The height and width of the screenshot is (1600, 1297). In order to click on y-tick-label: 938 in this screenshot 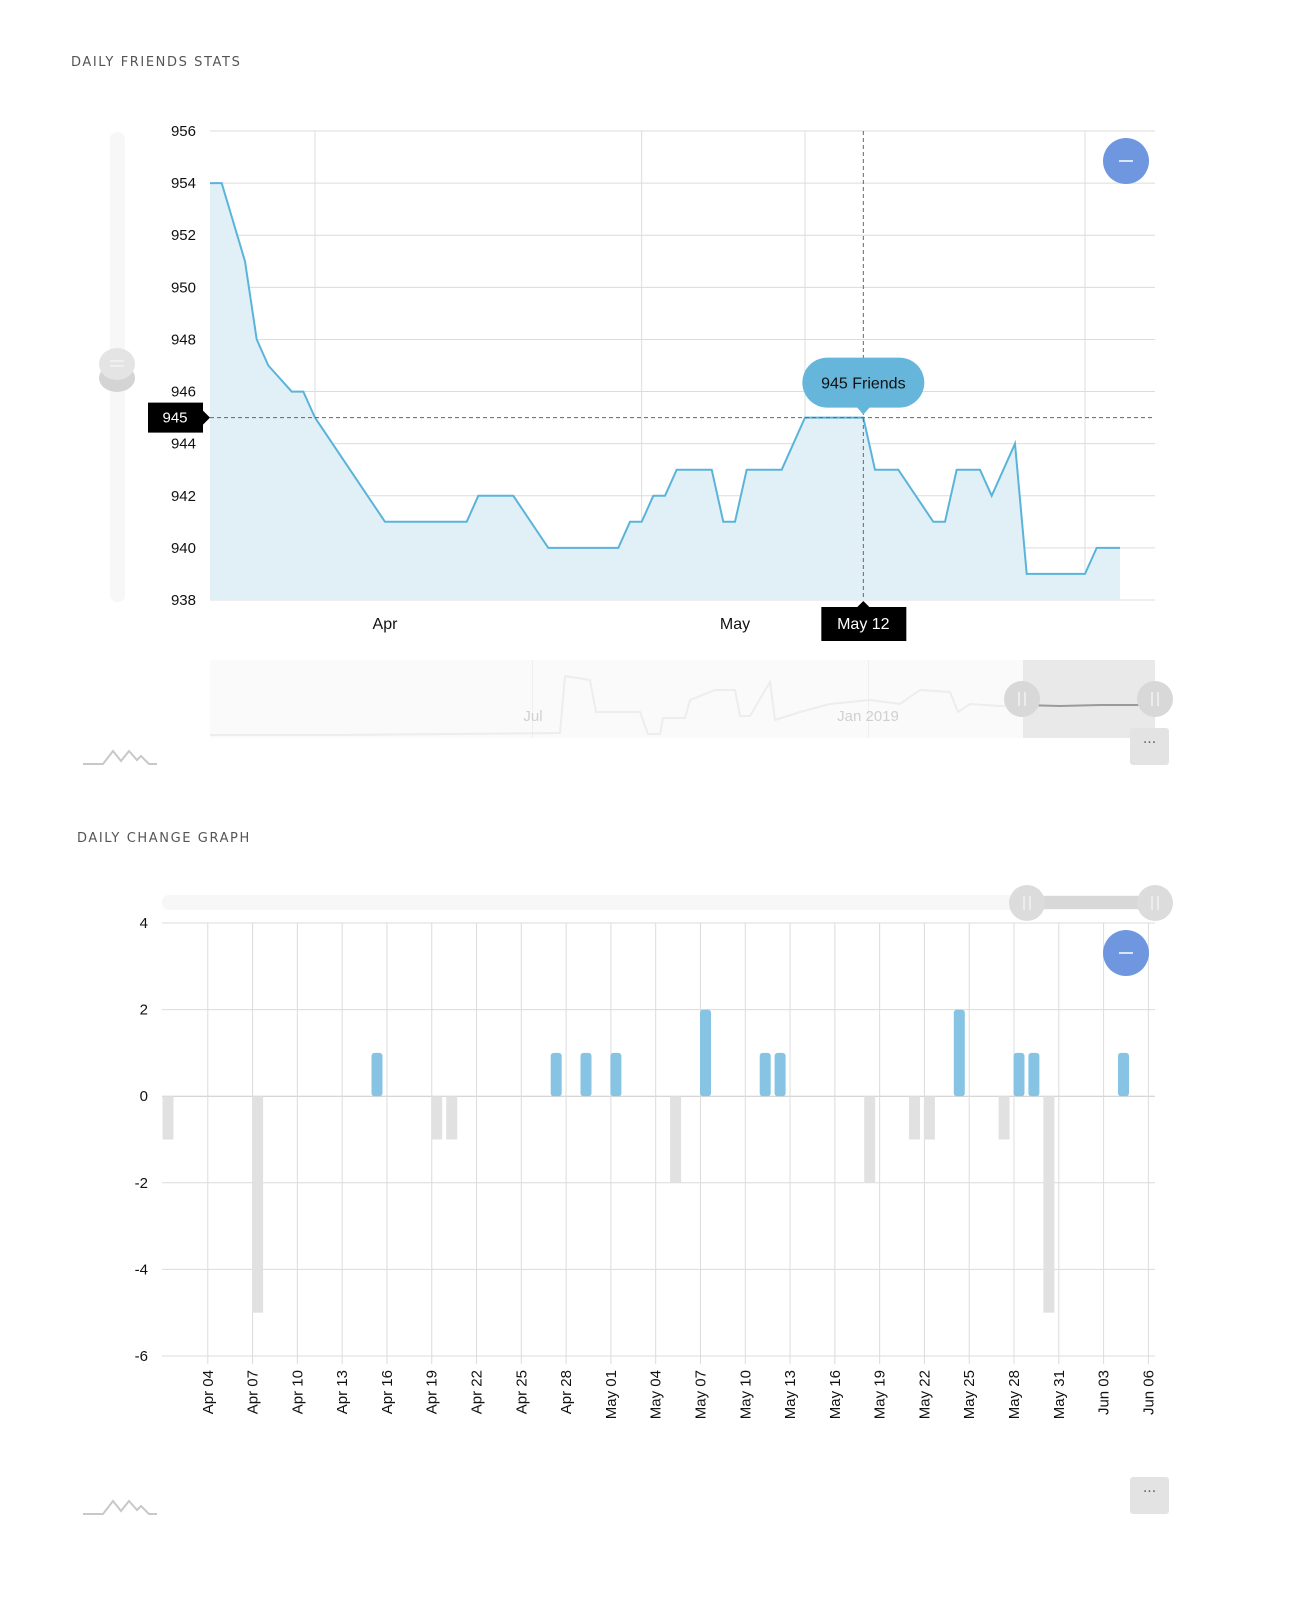, I will do `click(183, 600)`.